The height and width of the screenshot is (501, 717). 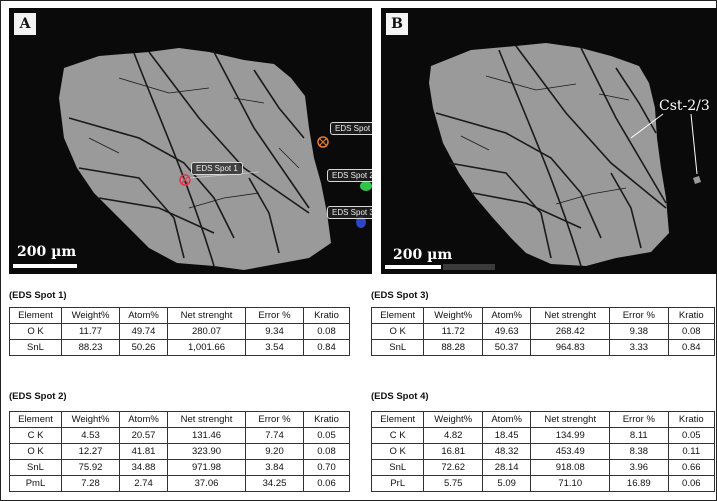 I want to click on table-row: SnL 88.28 50.37 964.83 3.33 0.84, so click(x=543, y=347).